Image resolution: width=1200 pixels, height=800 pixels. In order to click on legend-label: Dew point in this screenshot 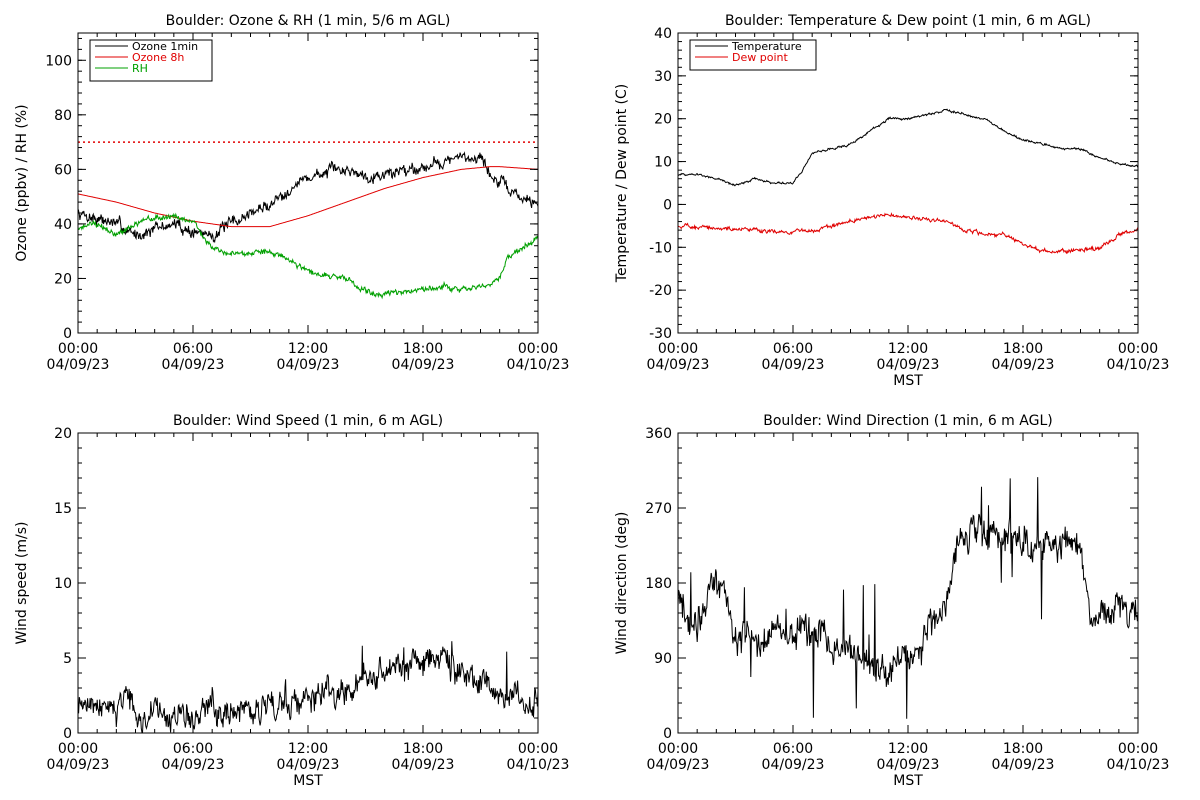, I will do `click(760, 57)`.